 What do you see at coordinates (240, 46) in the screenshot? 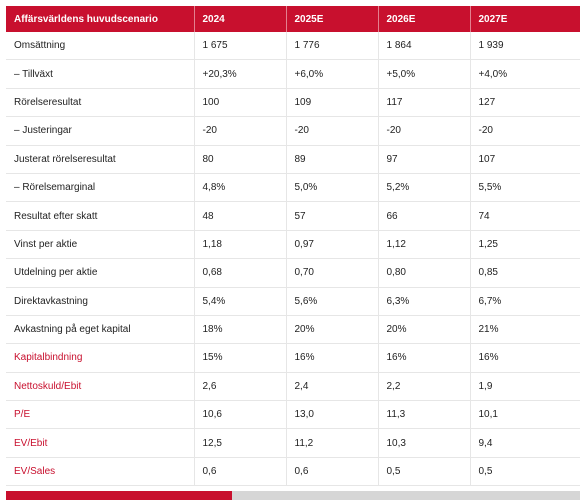
I see `value-cell: 1 675` at bounding box center [240, 46].